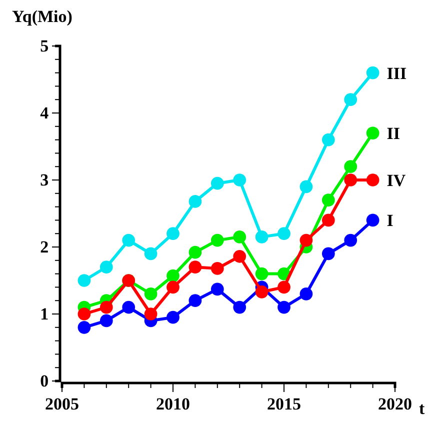 The image size is (438, 422). I want to click on series-label: IV, so click(396, 180).